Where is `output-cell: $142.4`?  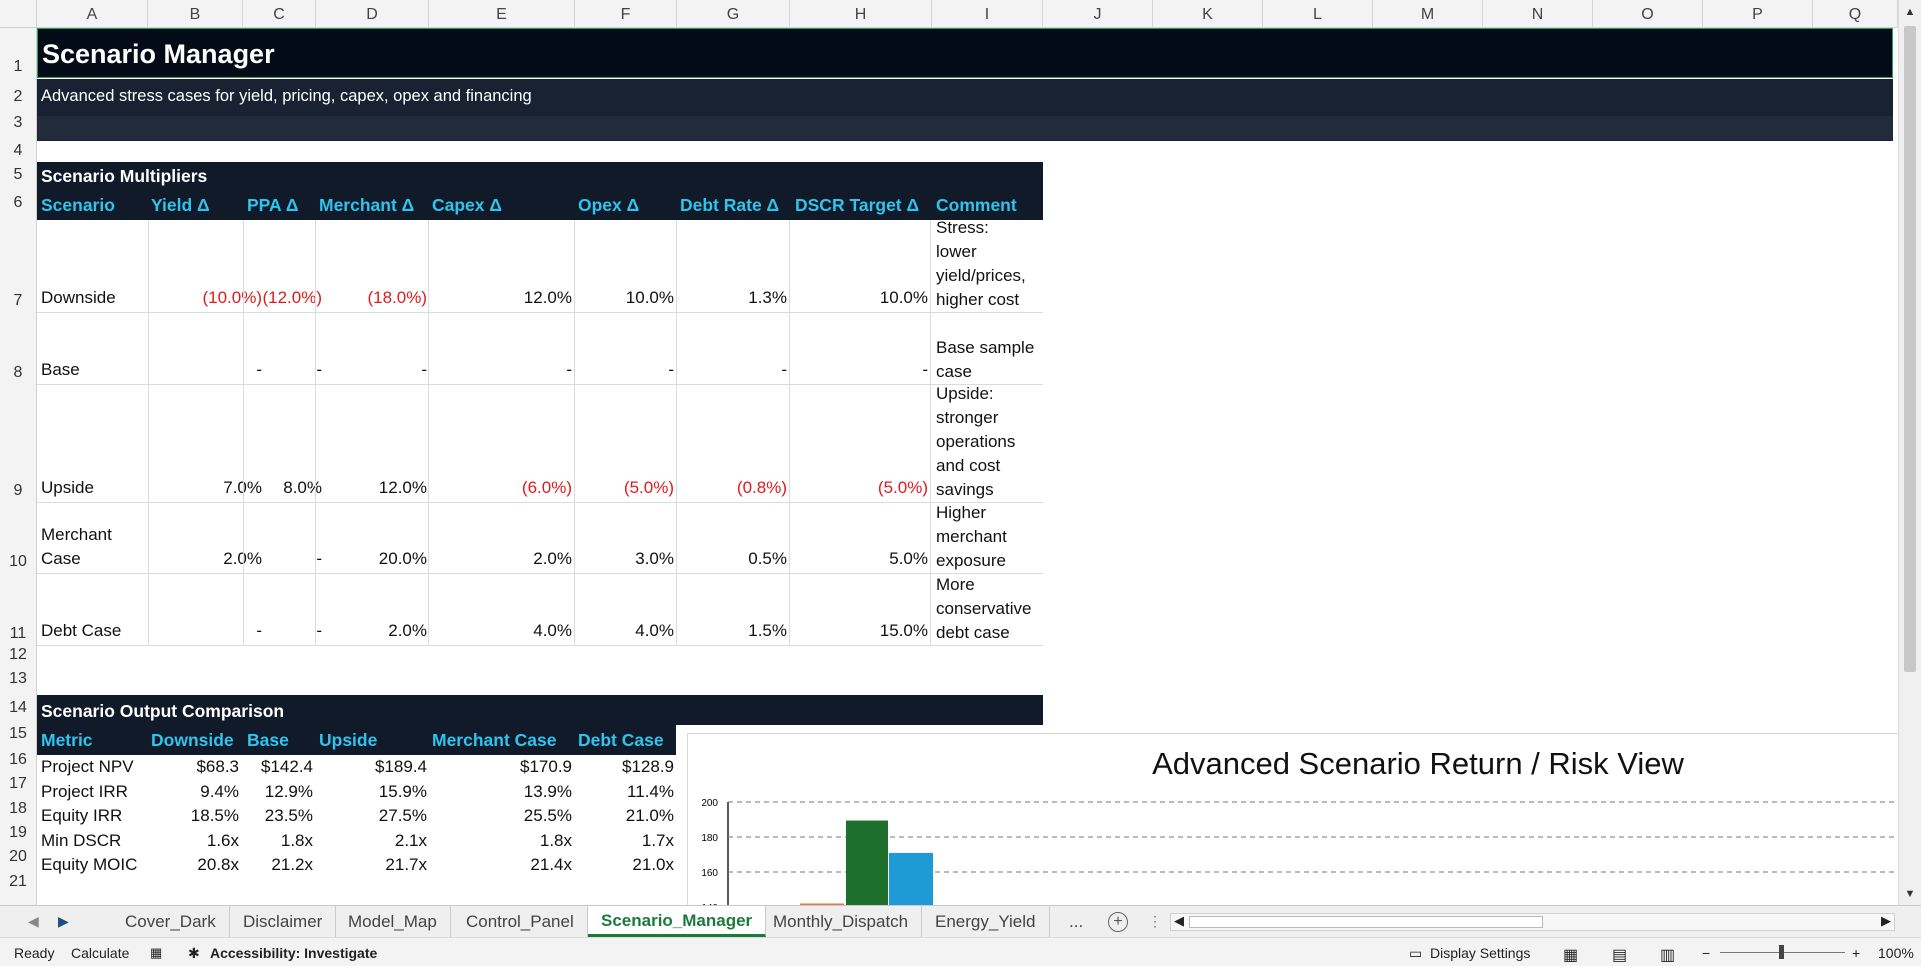 output-cell: $142.4 is located at coordinates (287, 766).